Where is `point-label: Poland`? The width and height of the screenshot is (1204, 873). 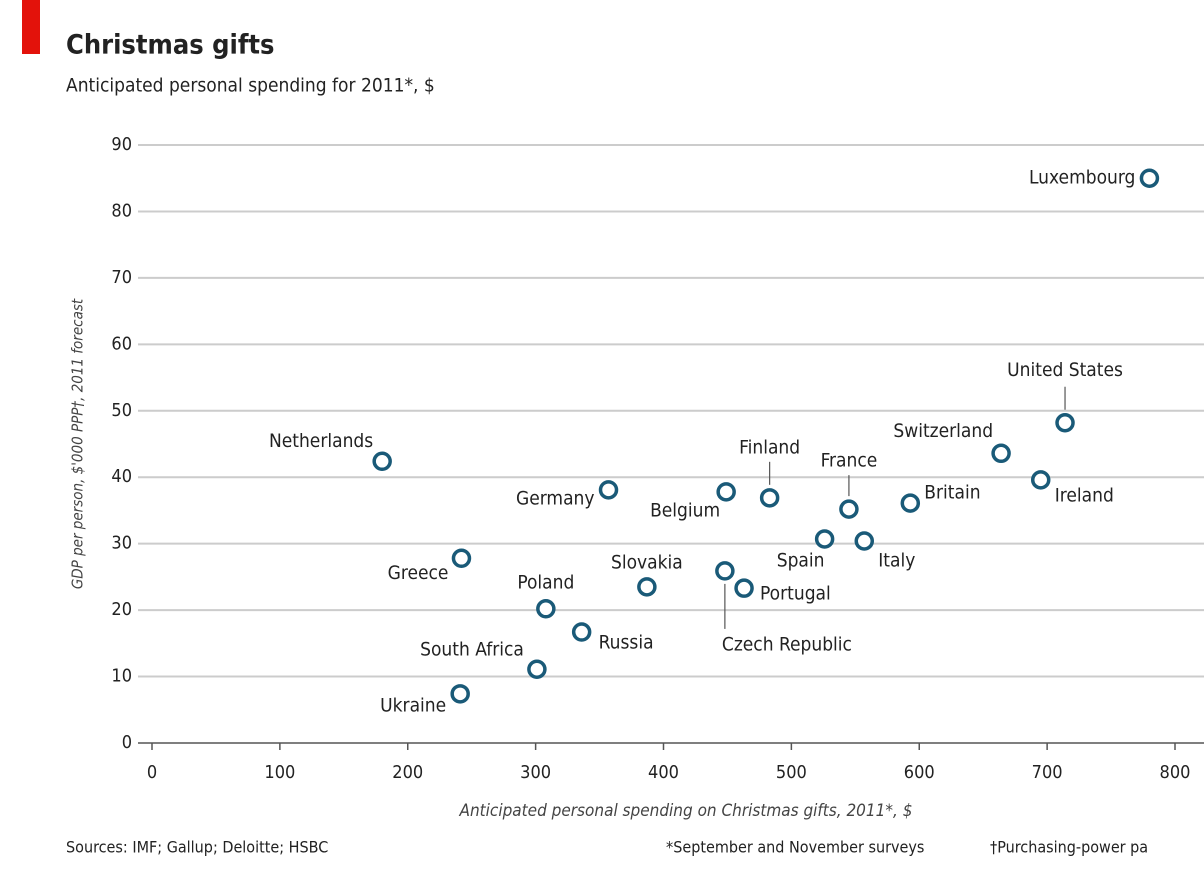
point-label: Poland is located at coordinates (545, 582).